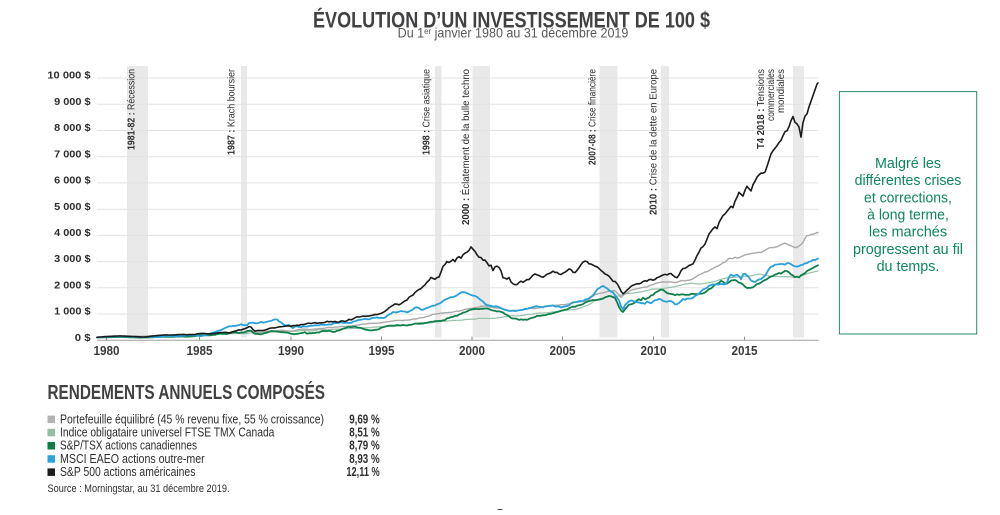 The height and width of the screenshot is (515, 1000). I want to click on svg-text: 5 000 $, so click(72, 207).